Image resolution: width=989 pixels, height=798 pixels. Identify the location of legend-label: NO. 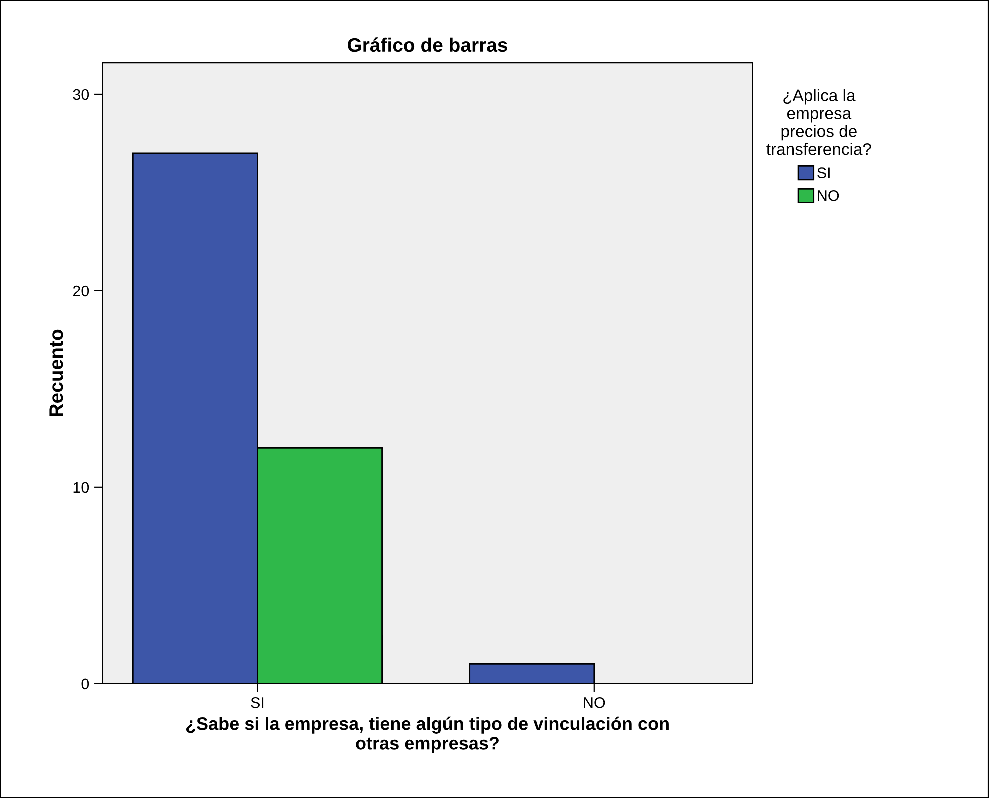
(829, 196).